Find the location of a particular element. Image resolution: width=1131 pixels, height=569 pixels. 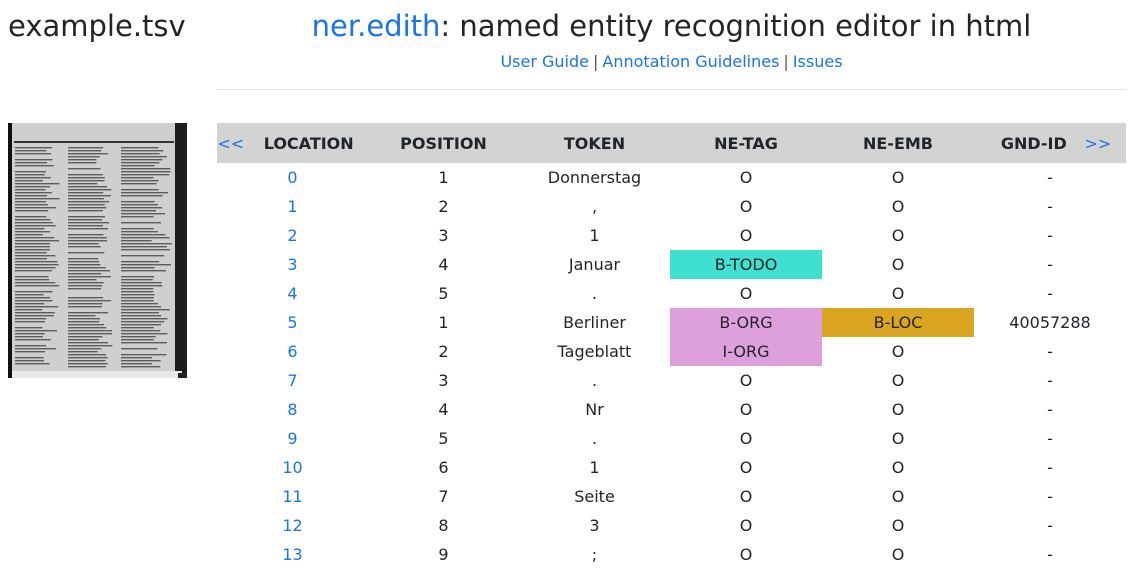

location-cell: 8 is located at coordinates (292, 409).